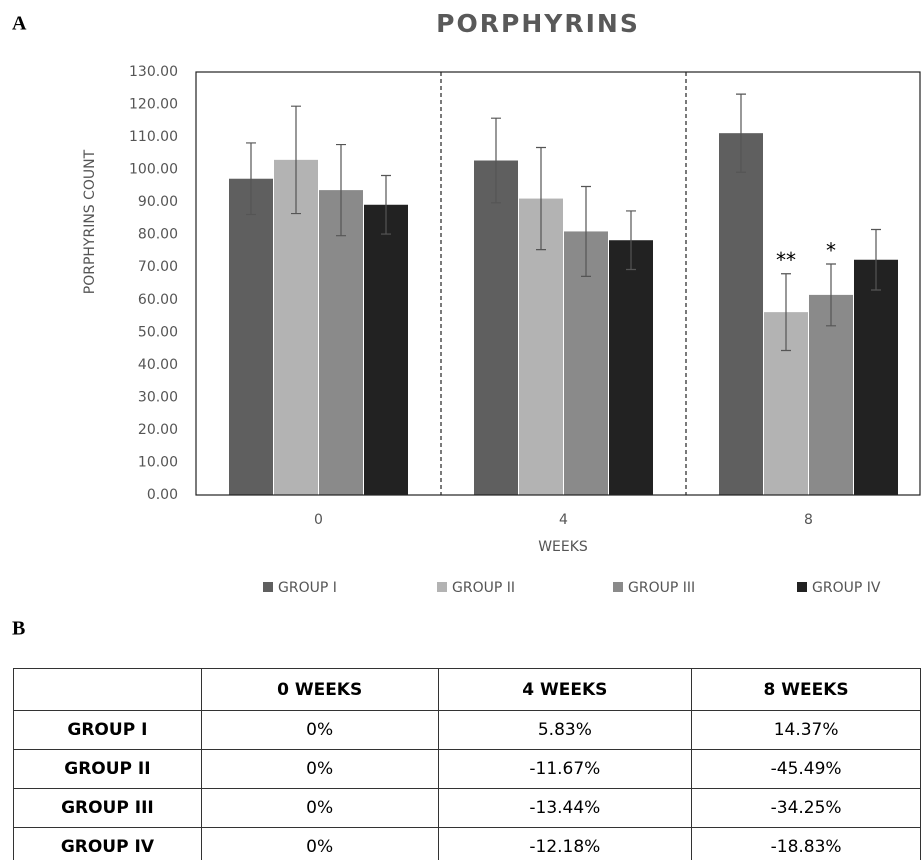 Image resolution: width=921 pixels, height=860 pixels. I want to click on table-row: GROUP I 0% 5.83% 14.37%, so click(467, 730).